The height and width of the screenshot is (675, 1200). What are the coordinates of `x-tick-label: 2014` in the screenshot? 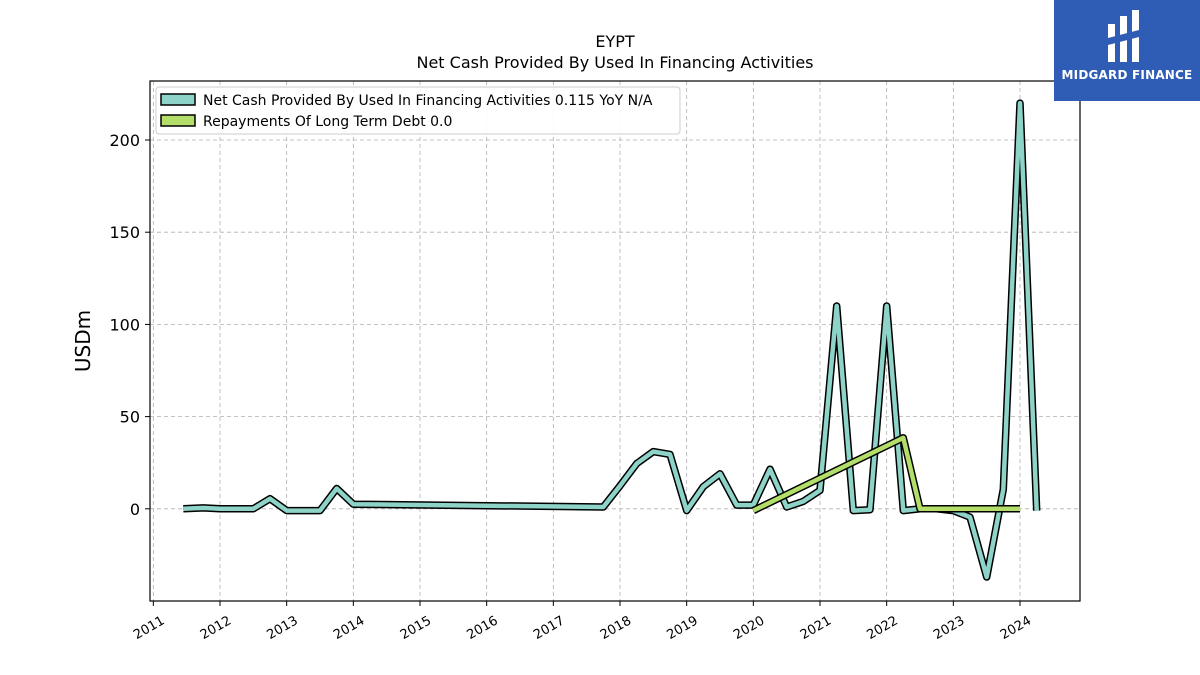 It's located at (349, 628).